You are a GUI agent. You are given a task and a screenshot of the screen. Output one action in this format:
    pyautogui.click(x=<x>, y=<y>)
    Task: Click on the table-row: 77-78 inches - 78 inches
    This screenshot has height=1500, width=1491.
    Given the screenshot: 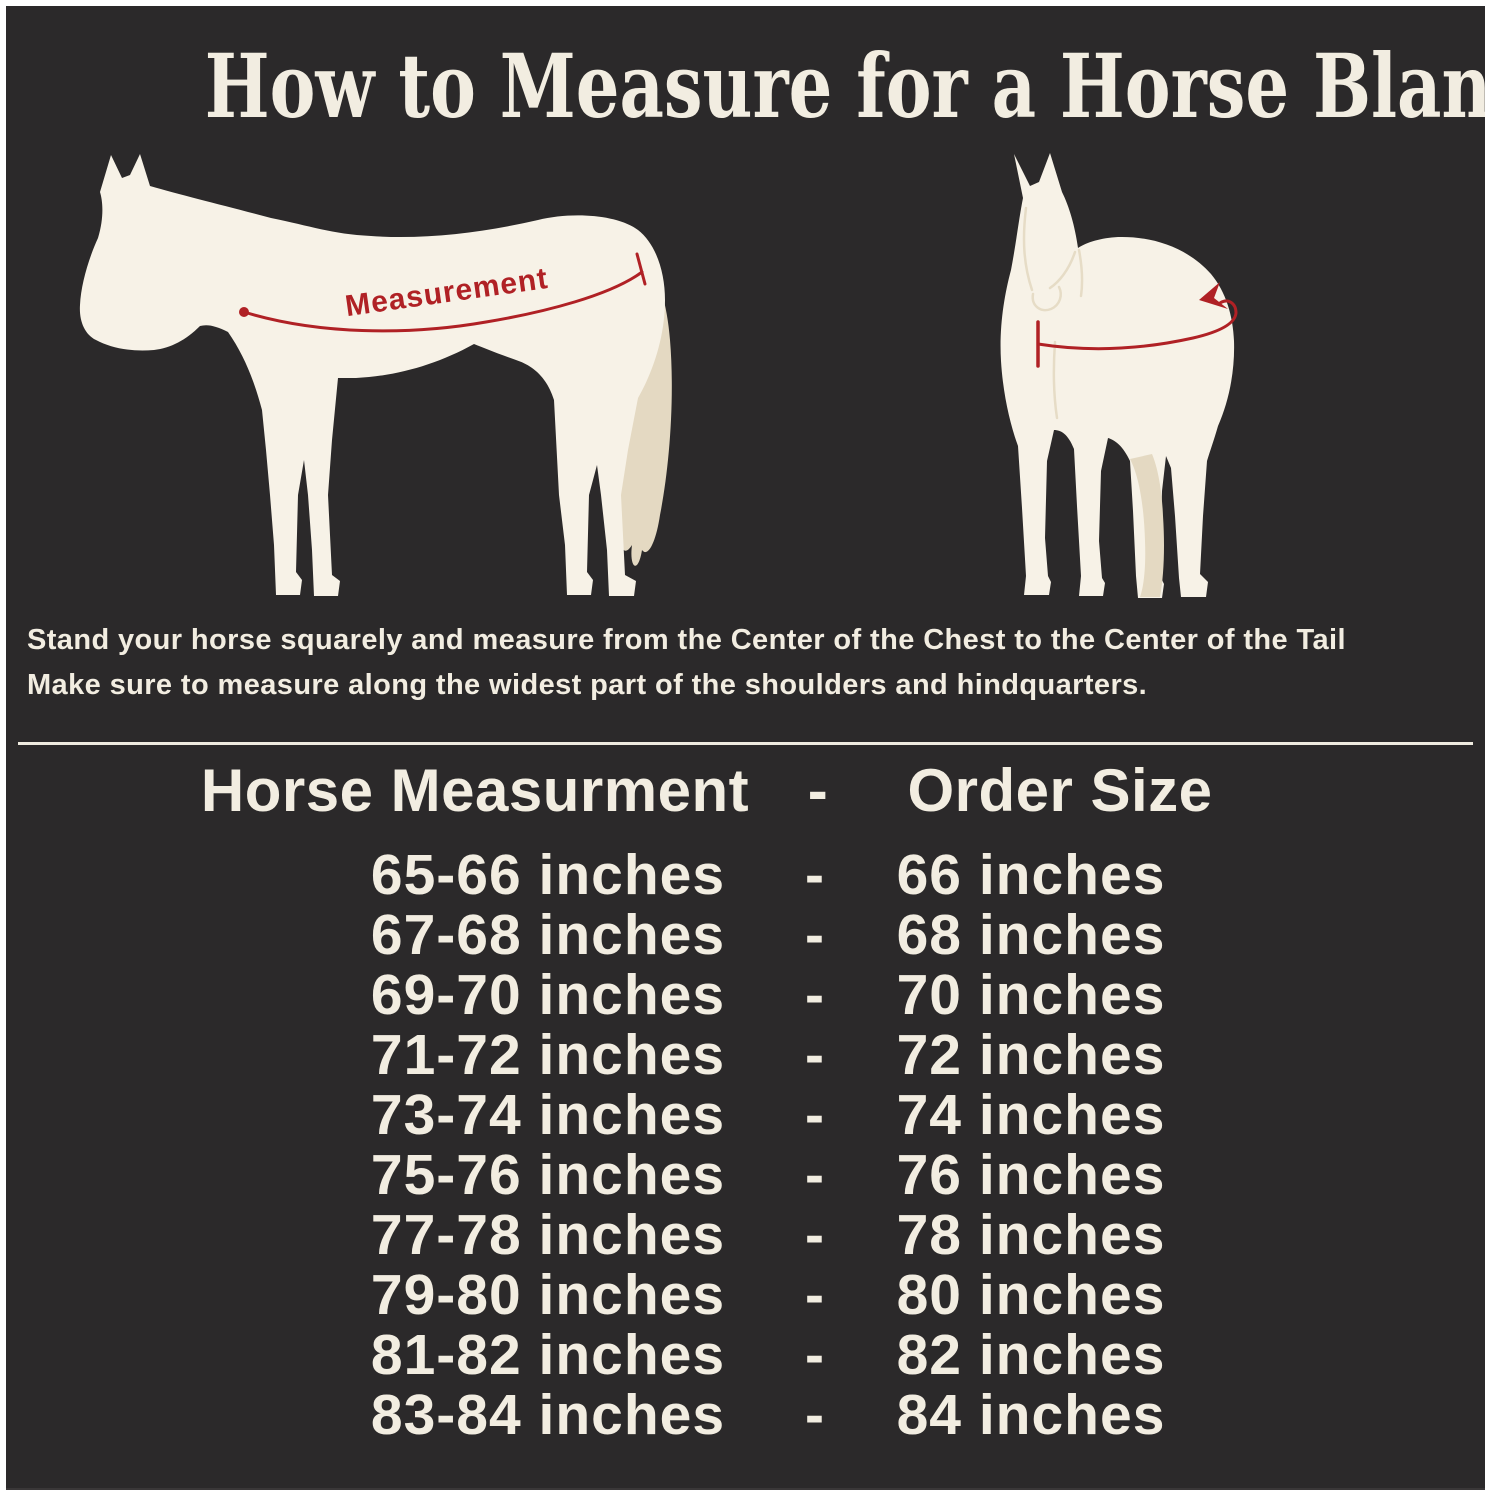 What is the action you would take?
    pyautogui.click(x=745, y=1235)
    